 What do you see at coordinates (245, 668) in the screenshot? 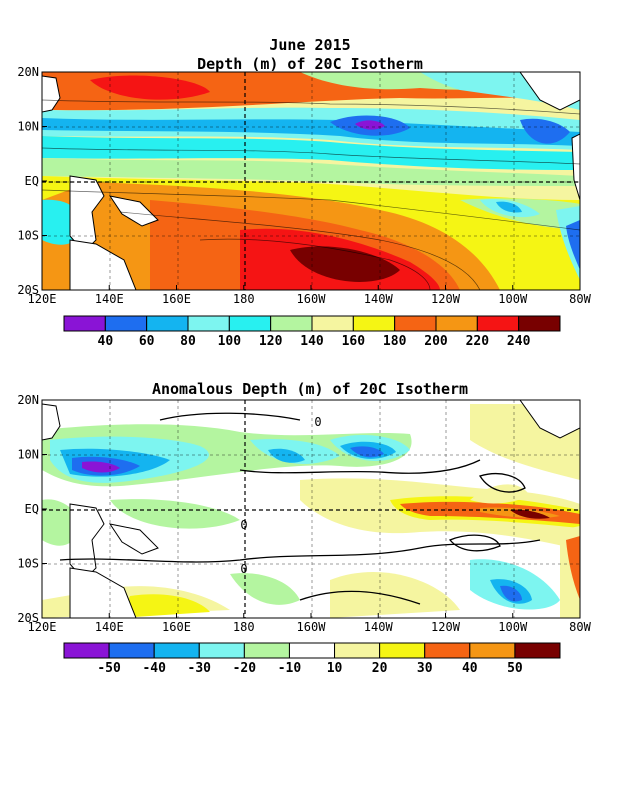
I see `colorbar-label: -20` at bounding box center [245, 668].